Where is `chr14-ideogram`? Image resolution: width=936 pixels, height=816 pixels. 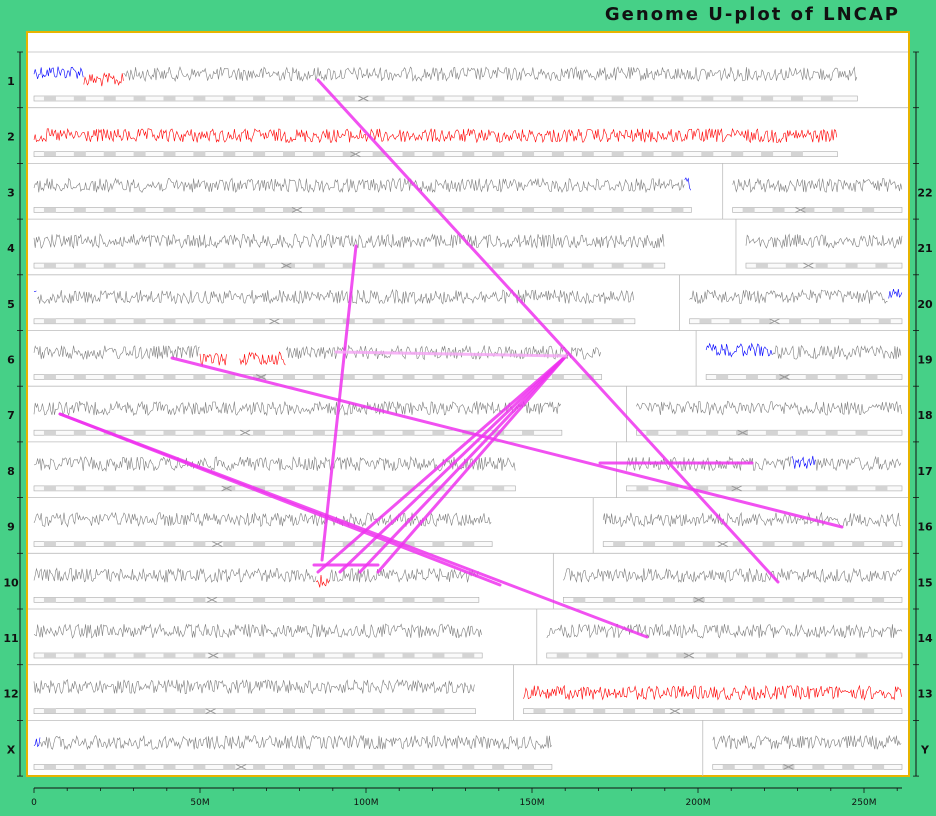 chr14-ideogram is located at coordinates (724, 655).